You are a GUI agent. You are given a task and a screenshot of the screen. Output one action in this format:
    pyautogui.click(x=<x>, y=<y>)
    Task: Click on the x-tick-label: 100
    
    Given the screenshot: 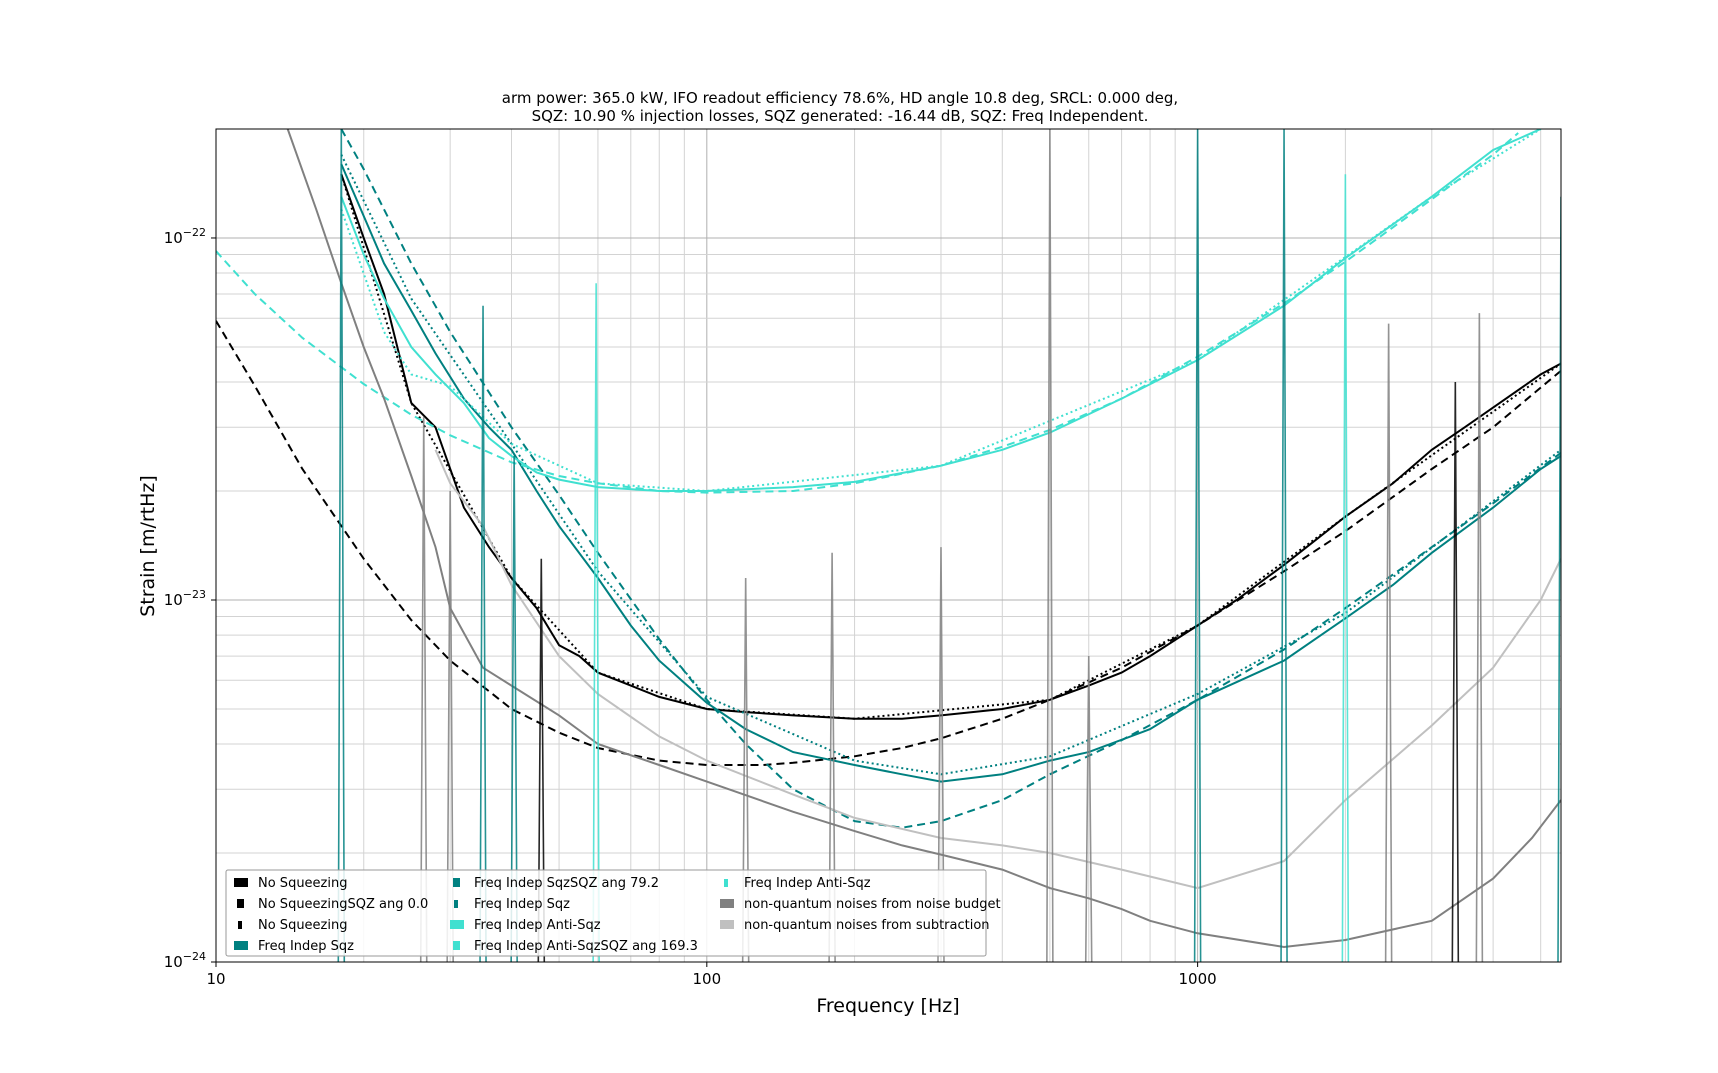 What is the action you would take?
    pyautogui.click(x=706, y=979)
    